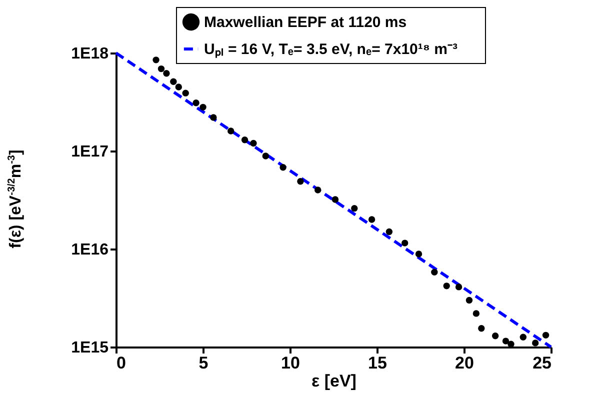 This screenshot has width=605, height=403. What do you see at coordinates (203, 363) in the screenshot?
I see `x-tick-label: 5` at bounding box center [203, 363].